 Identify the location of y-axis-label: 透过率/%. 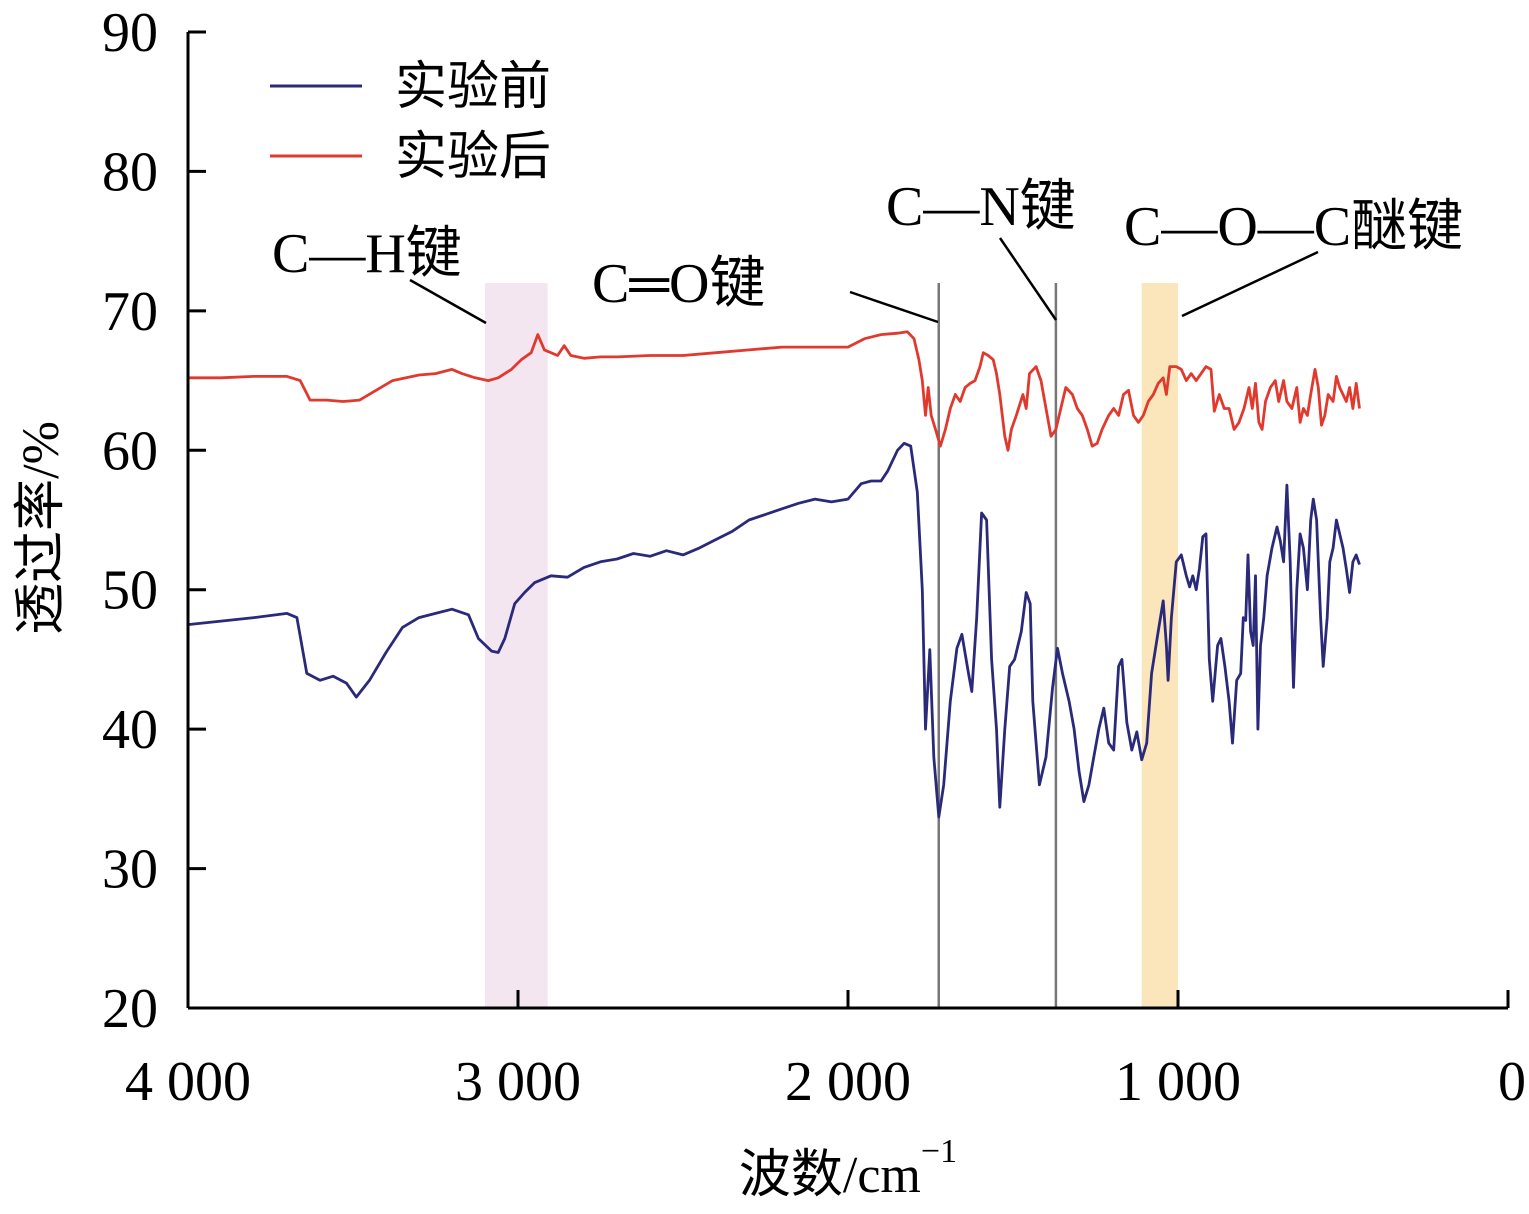
(41, 528).